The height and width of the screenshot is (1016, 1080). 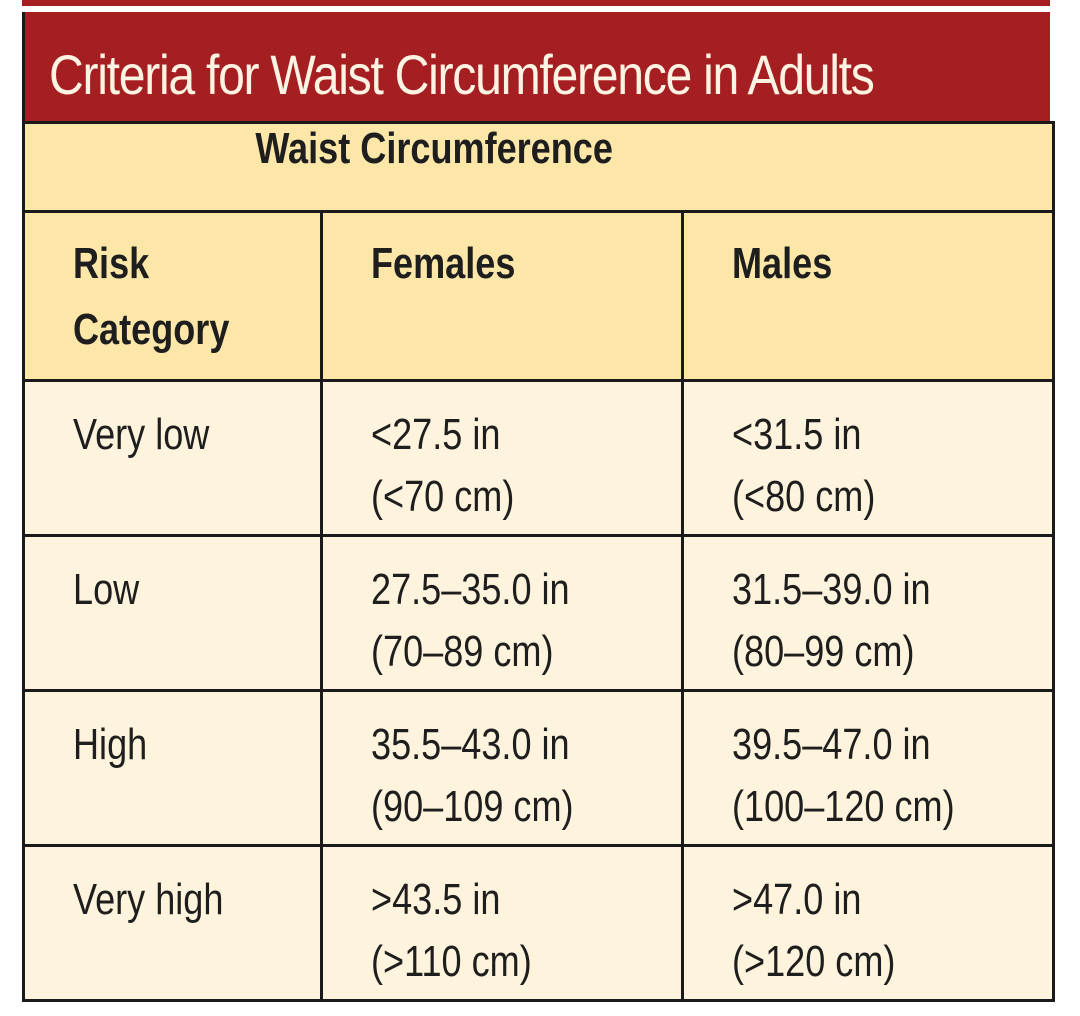 I want to click on risk-header-line1: Risk, so click(x=111, y=263).